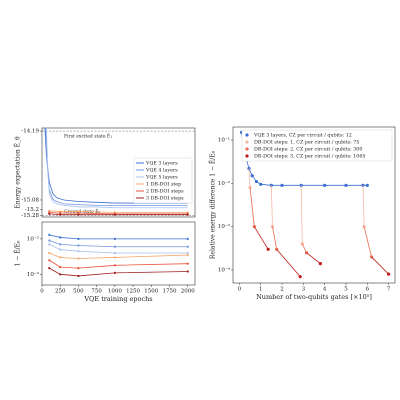 This screenshot has width=400, height=400. What do you see at coordinates (115, 292) in the screenshot?
I see `x-tick-label: 1000` at bounding box center [115, 292].